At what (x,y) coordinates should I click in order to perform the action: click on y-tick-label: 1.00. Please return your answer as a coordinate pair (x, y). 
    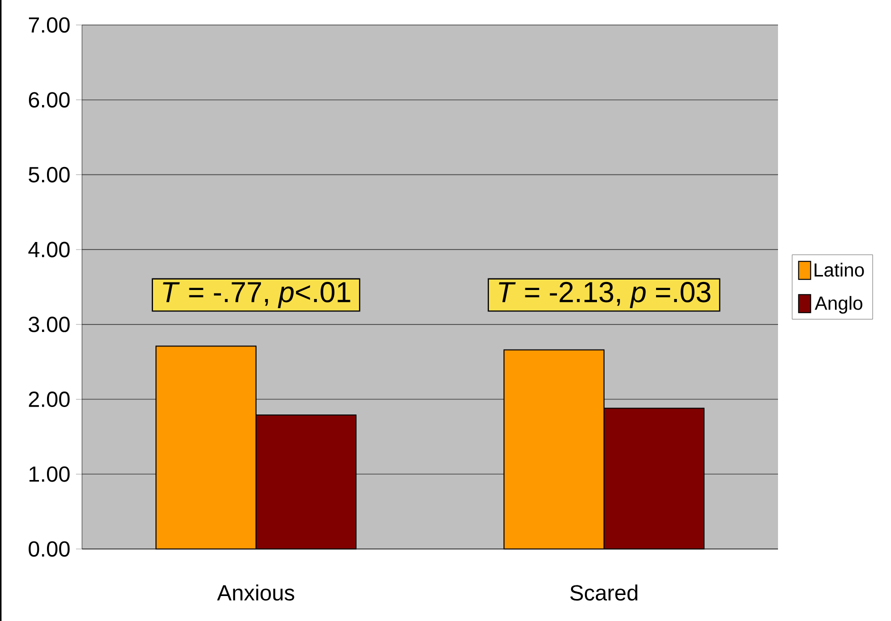
    Looking at the image, I should click on (50, 474).